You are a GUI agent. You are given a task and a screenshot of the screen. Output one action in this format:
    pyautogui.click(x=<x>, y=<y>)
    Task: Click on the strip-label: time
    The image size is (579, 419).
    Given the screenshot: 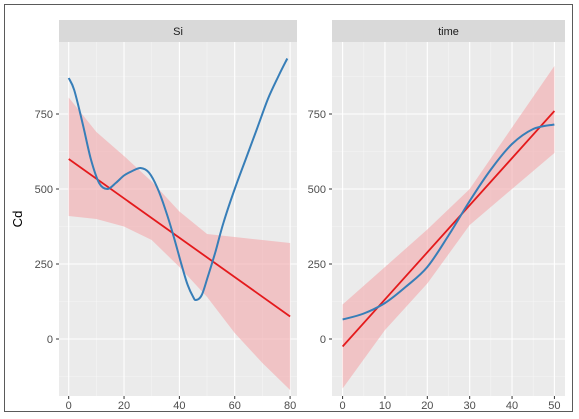 What is the action you would take?
    pyautogui.click(x=448, y=32)
    